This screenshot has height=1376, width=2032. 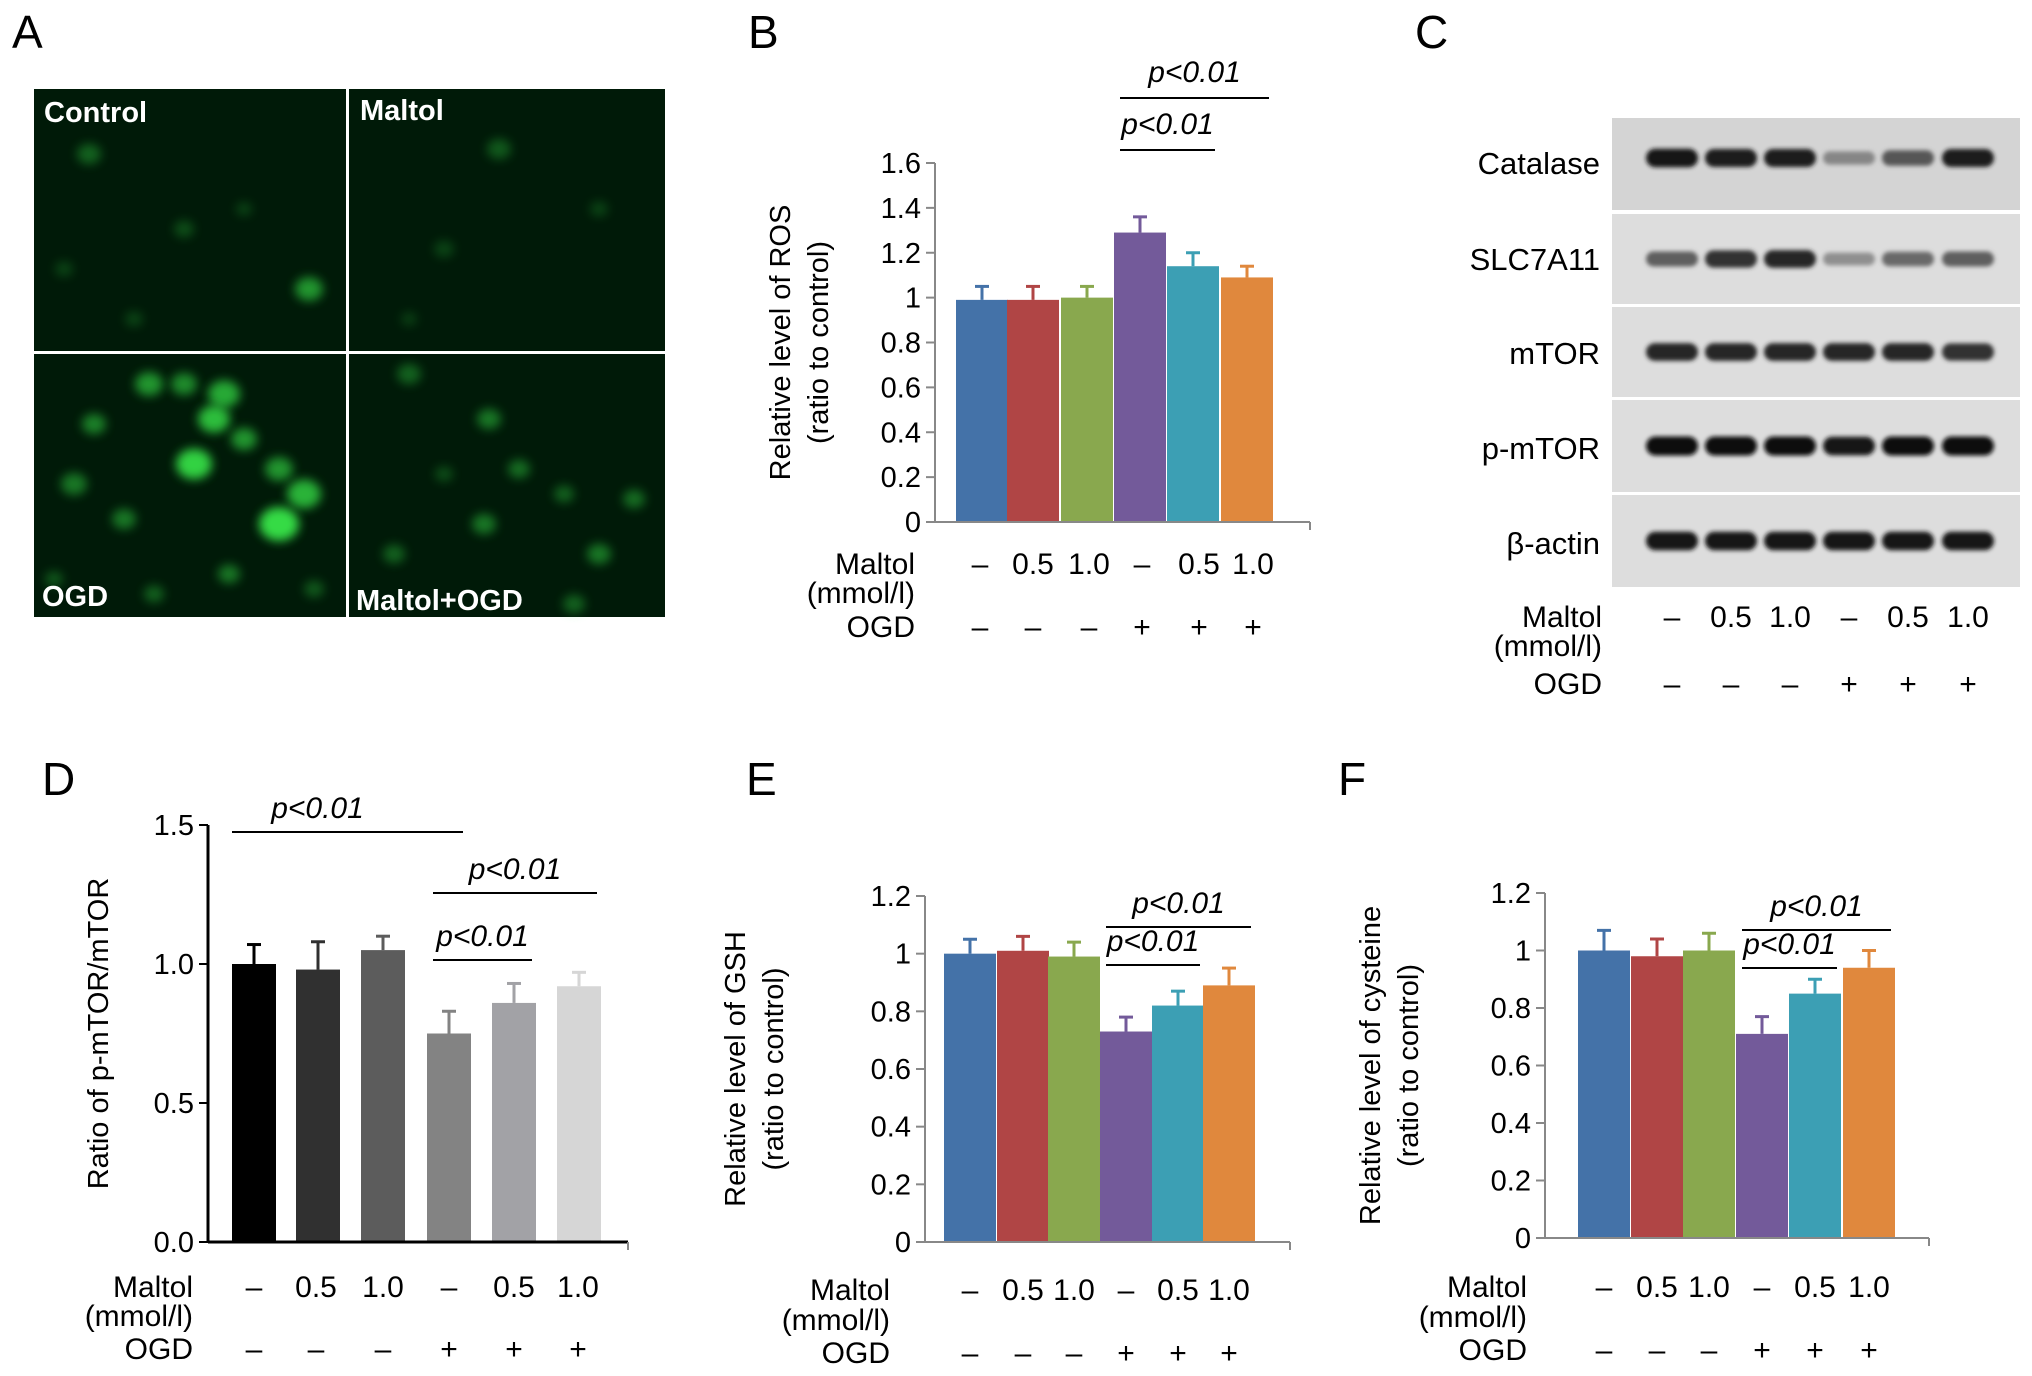 What do you see at coordinates (174, 965) in the screenshot?
I see `y-tick-label: 1.0` at bounding box center [174, 965].